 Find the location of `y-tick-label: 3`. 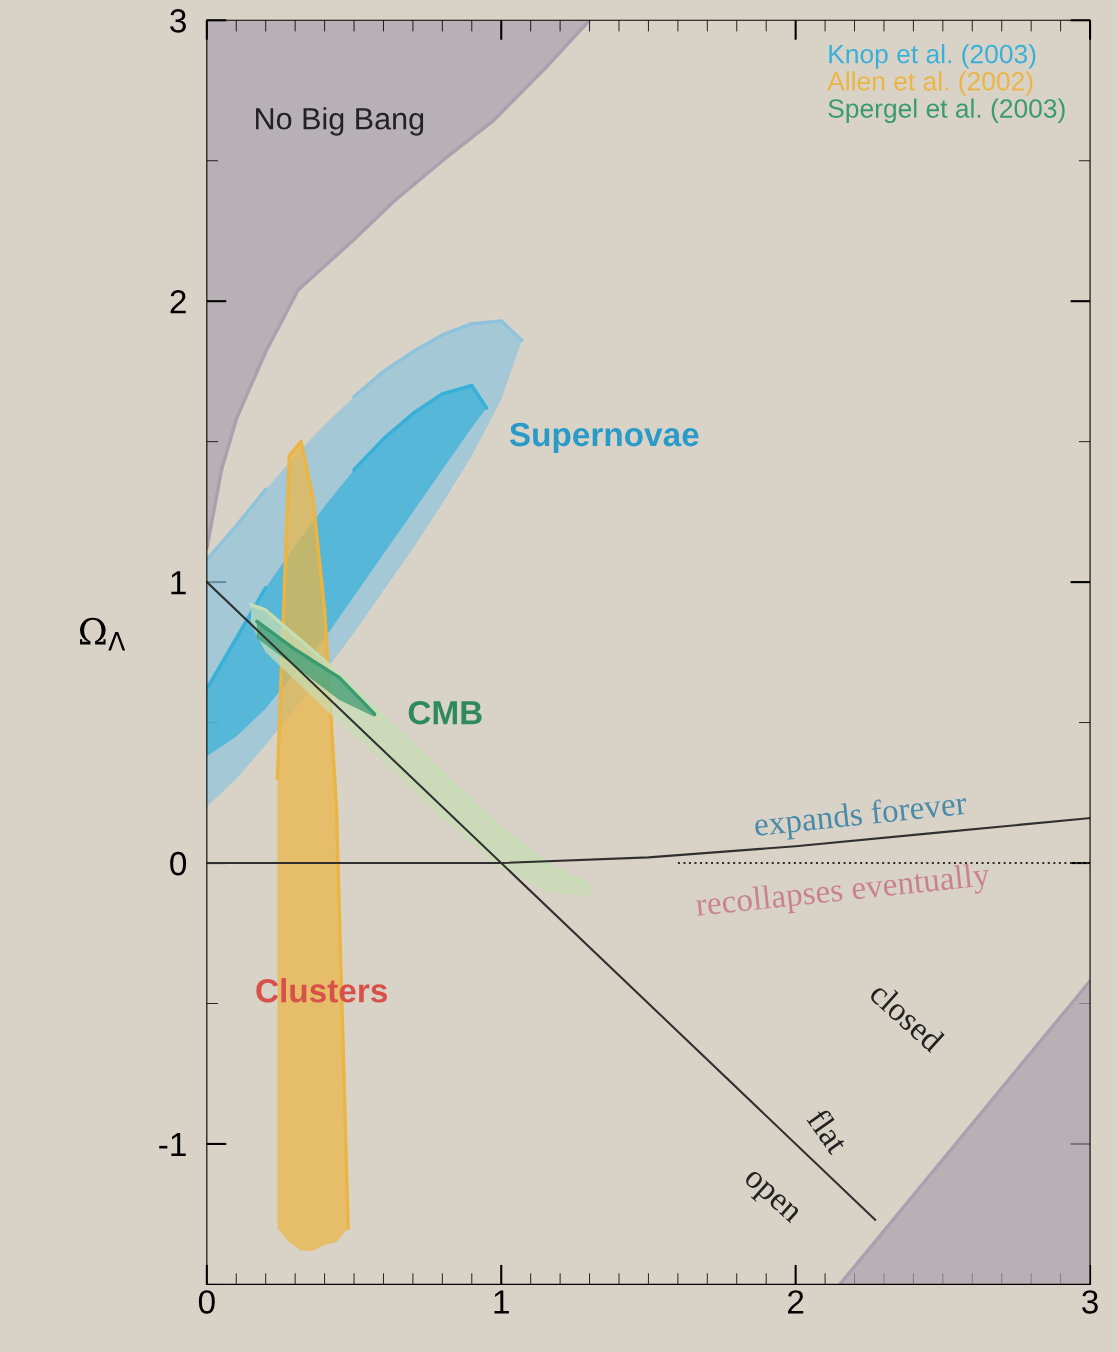

y-tick-label: 3 is located at coordinates (178, 21).